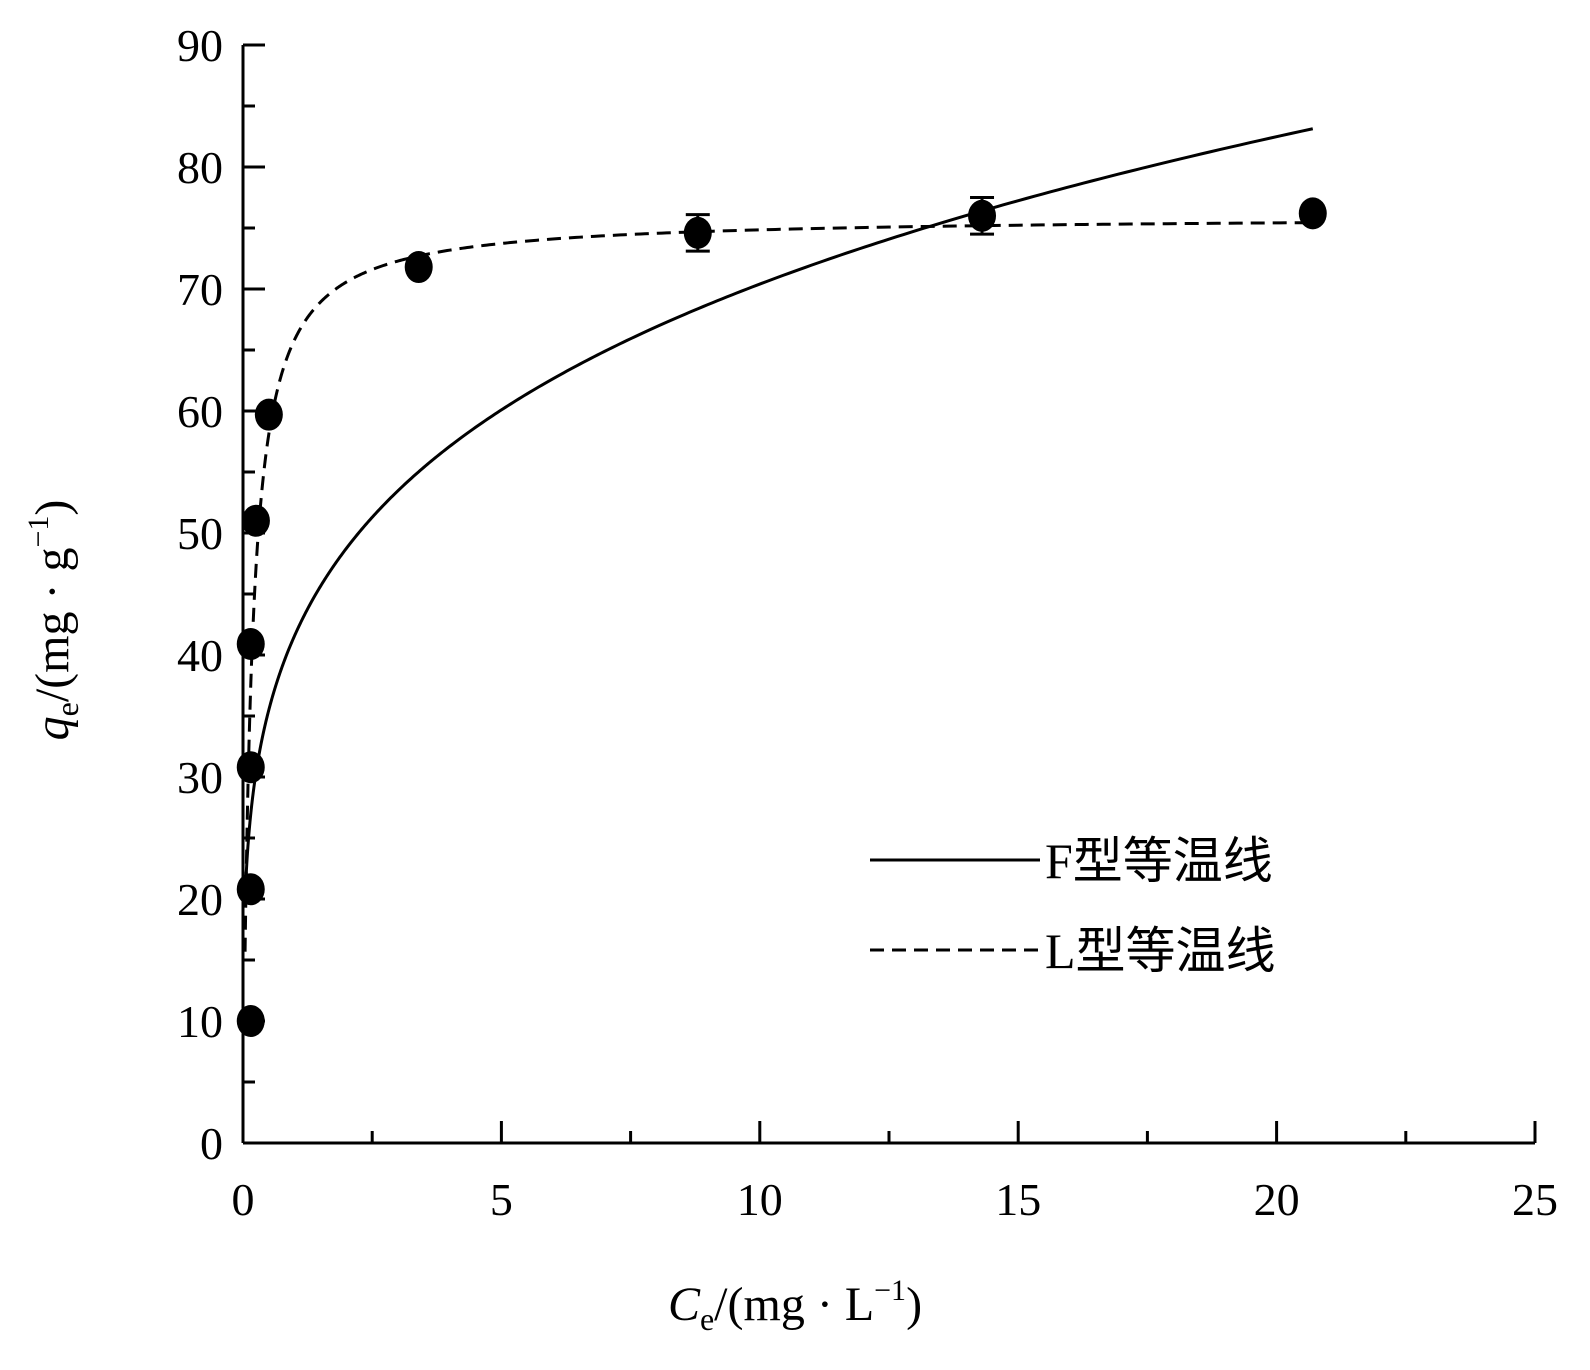 Image resolution: width=1590 pixels, height=1370 pixels. I want to click on y-tick-label: 20, so click(200, 899).